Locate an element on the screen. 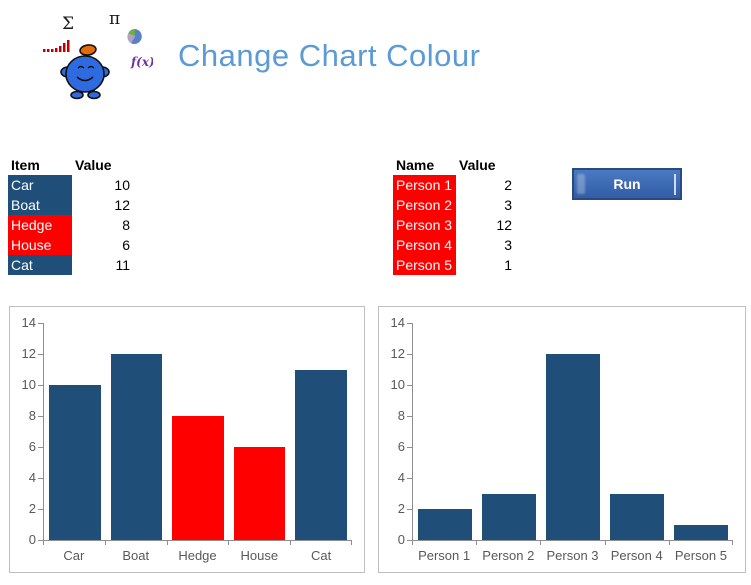 Image resolution: width=751 pixels, height=585 pixels. name-column-header: Name is located at coordinates (415, 165).